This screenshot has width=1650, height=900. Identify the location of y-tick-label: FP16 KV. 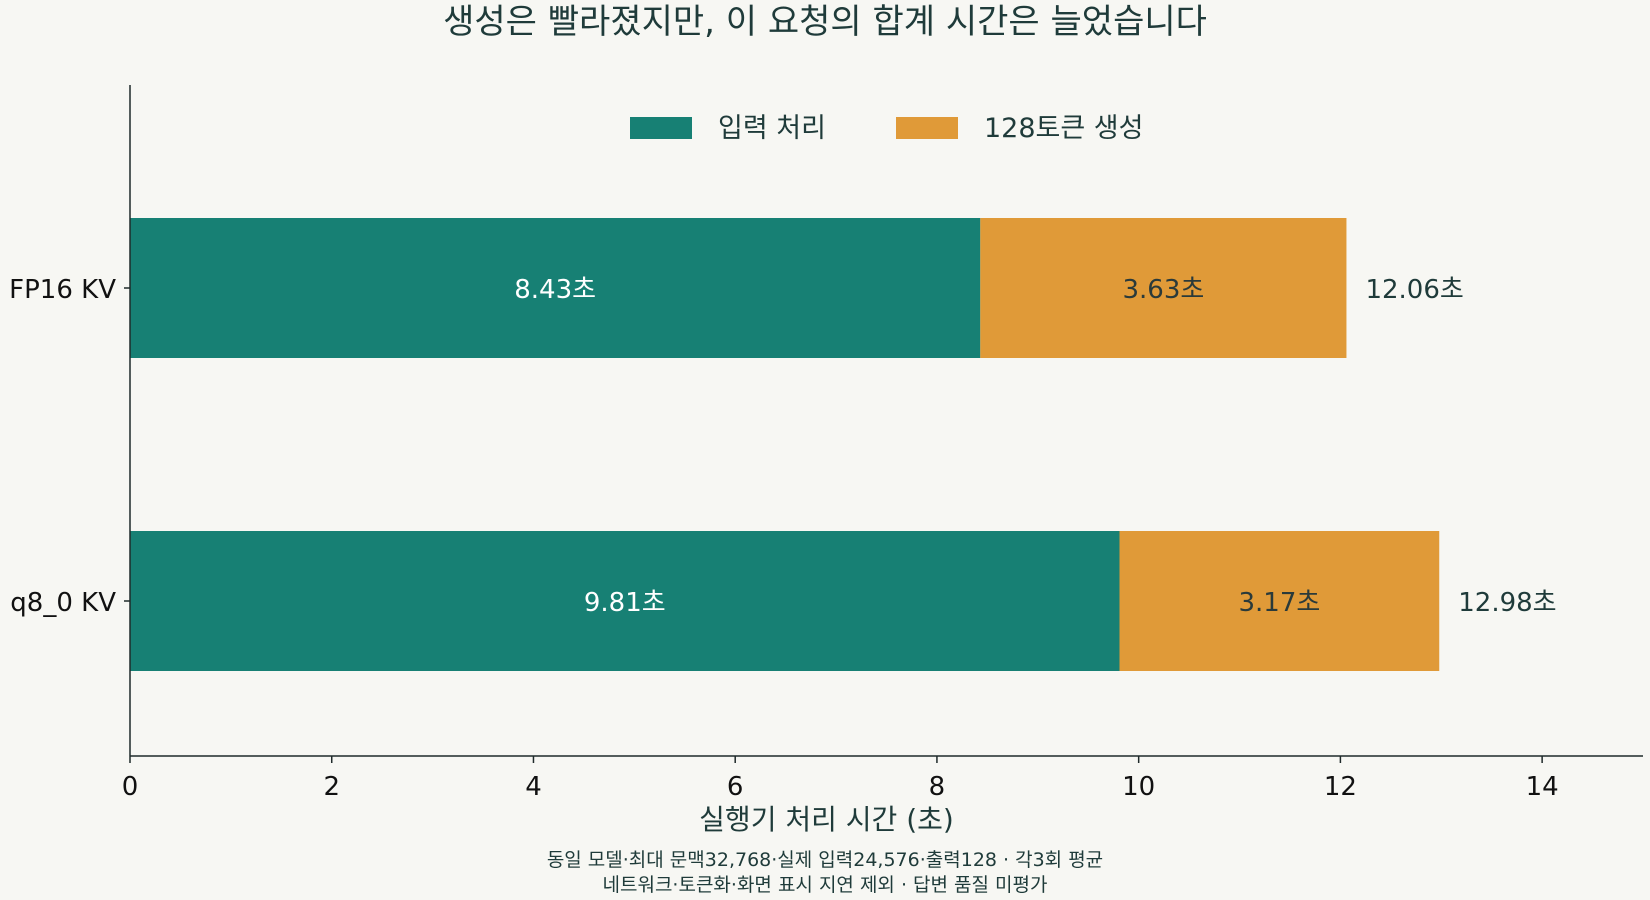
(62, 290).